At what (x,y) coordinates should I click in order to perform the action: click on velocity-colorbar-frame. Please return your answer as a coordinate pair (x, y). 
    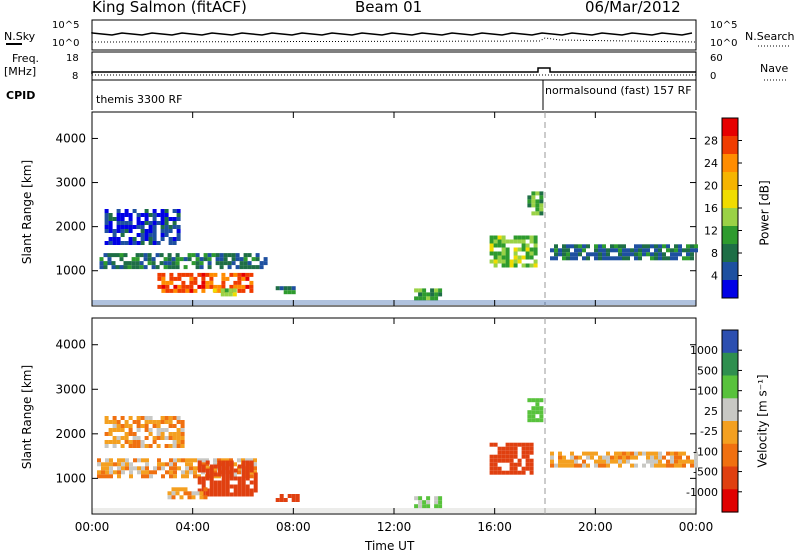
    Looking at the image, I should click on (730, 421).